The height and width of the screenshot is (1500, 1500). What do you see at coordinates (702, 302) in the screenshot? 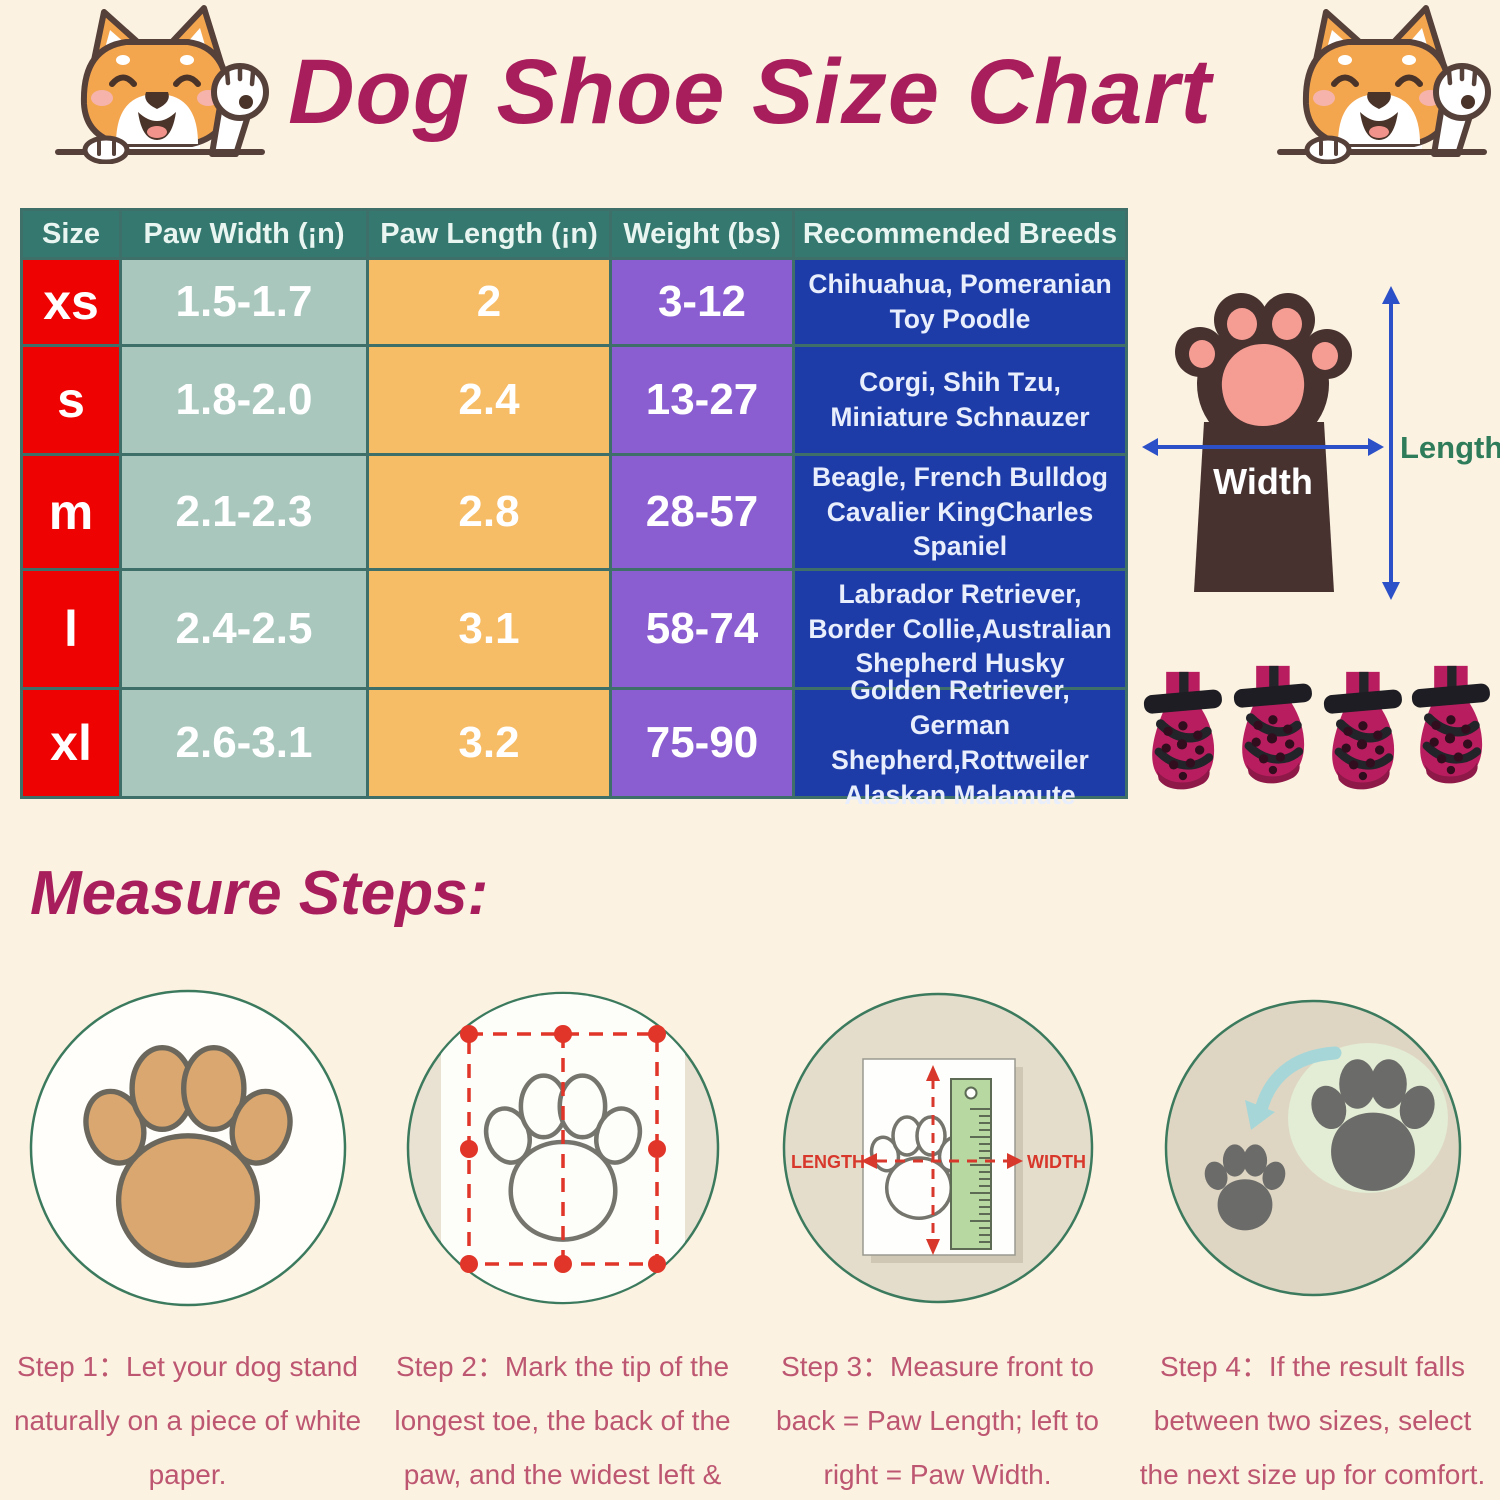
I see `weight-value: 3-12` at bounding box center [702, 302].